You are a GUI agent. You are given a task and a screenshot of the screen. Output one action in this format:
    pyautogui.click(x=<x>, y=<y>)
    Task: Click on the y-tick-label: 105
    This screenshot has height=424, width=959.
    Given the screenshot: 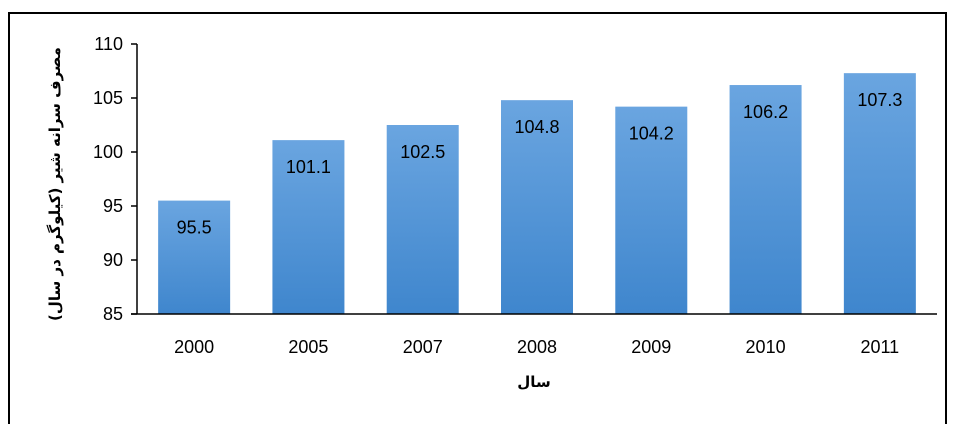 What is the action you would take?
    pyautogui.click(x=108, y=98)
    